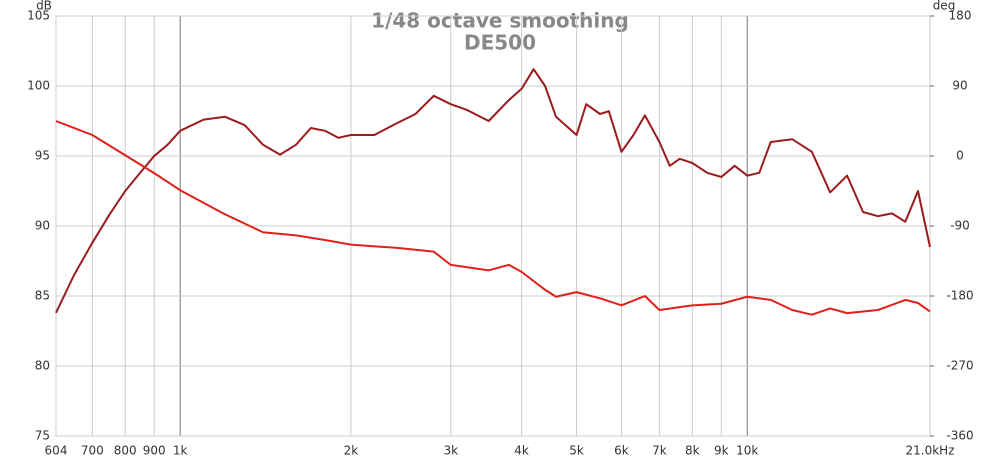 The height and width of the screenshot is (465, 1000). Describe the element at coordinates (42, 366) in the screenshot. I see `y-tick-label: 80` at that location.